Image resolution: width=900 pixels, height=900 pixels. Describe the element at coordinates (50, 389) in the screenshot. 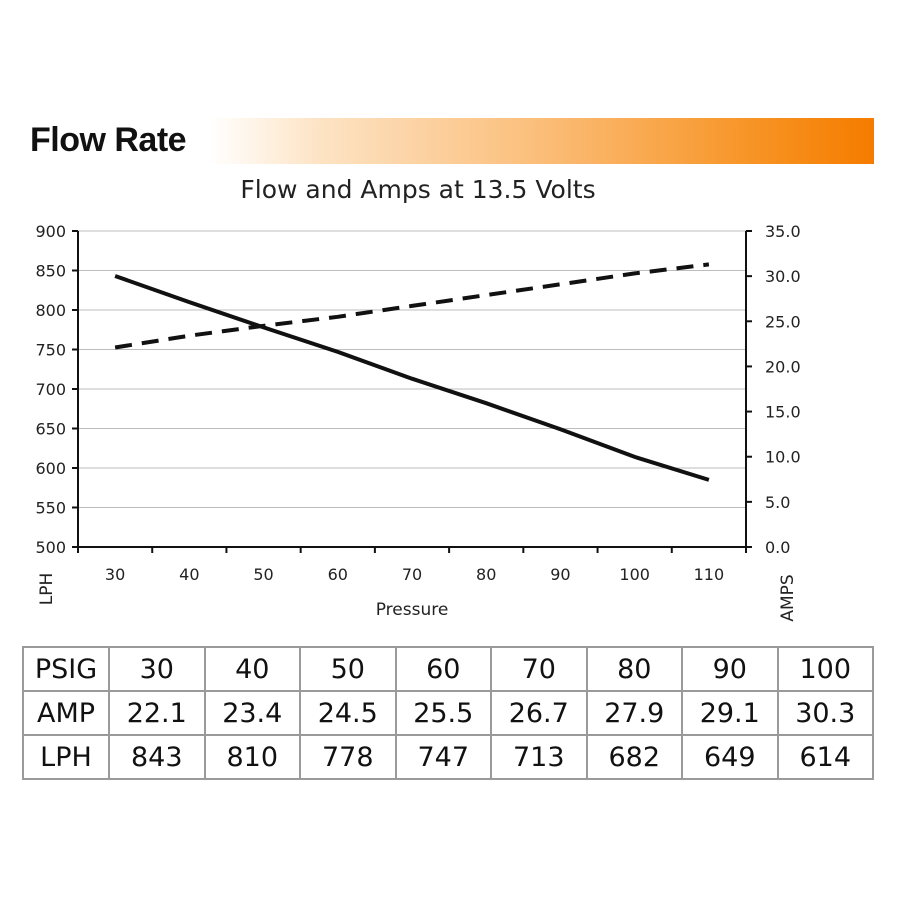

I see `y-tick-label: 700` at that location.